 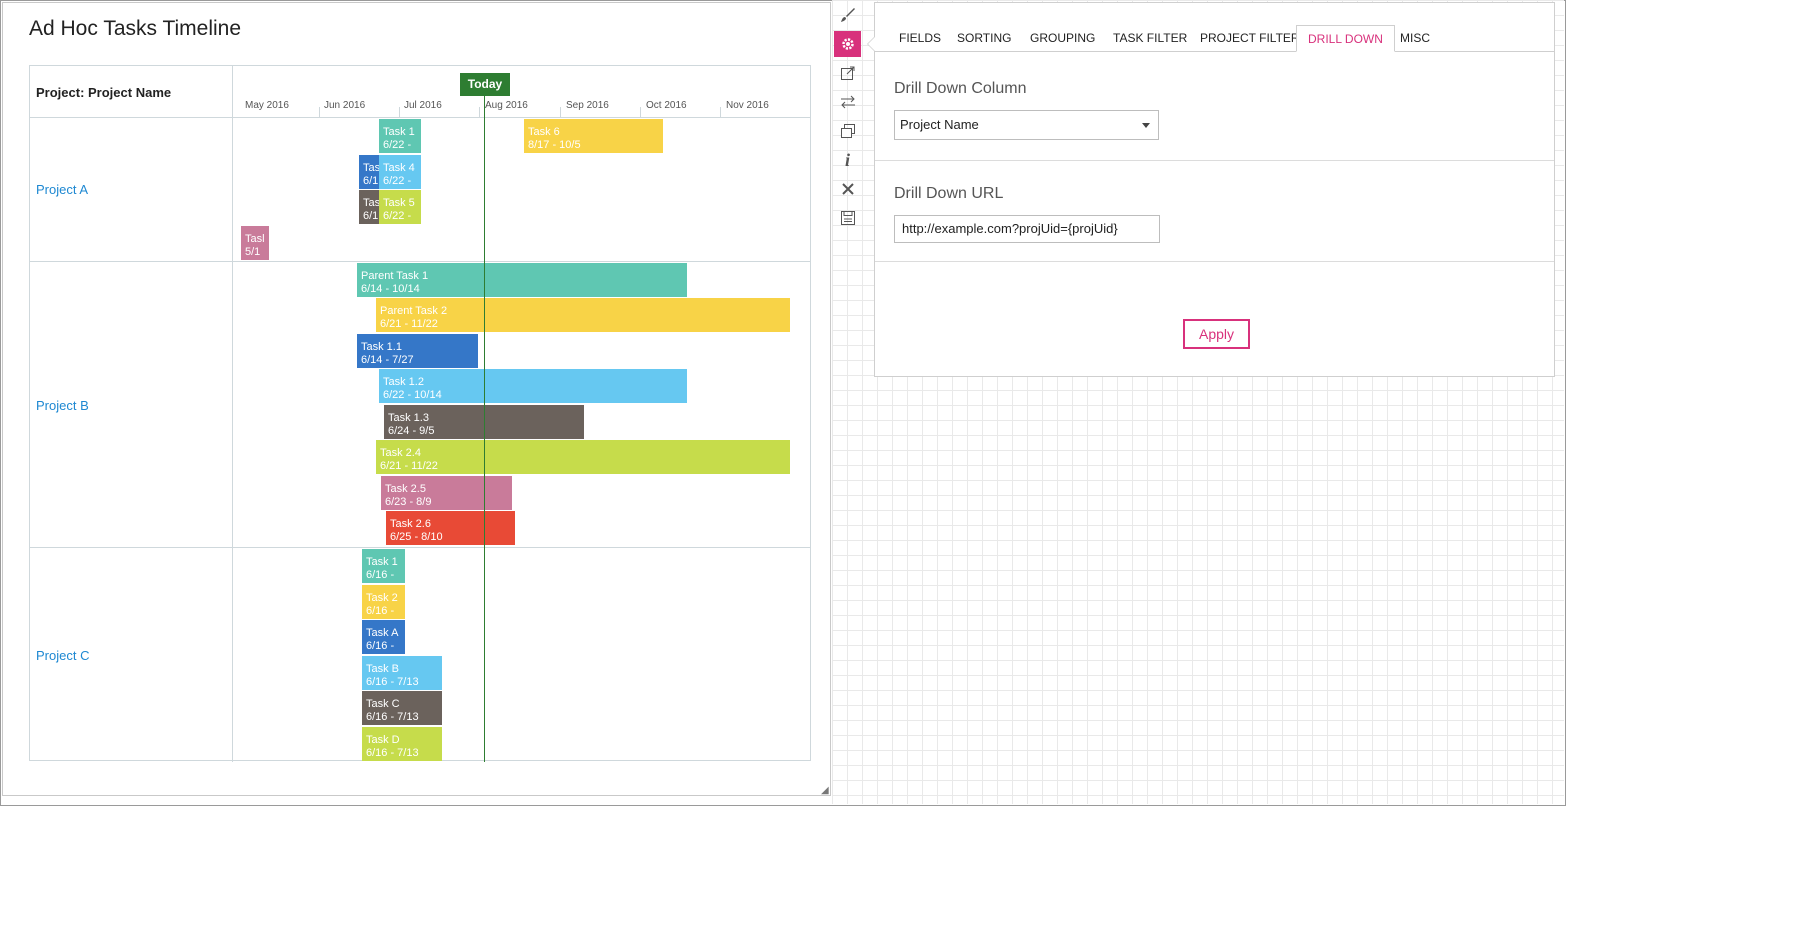 What do you see at coordinates (383, 566) in the screenshot?
I see `task-bar: Task 1 6/16 -` at bounding box center [383, 566].